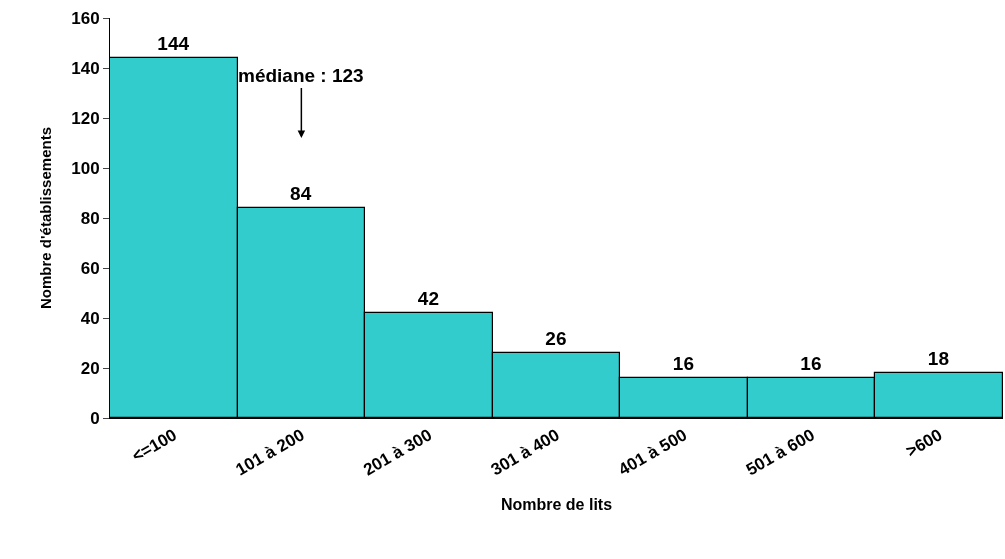  I want to click on y-tick-label: 100, so click(85, 168).